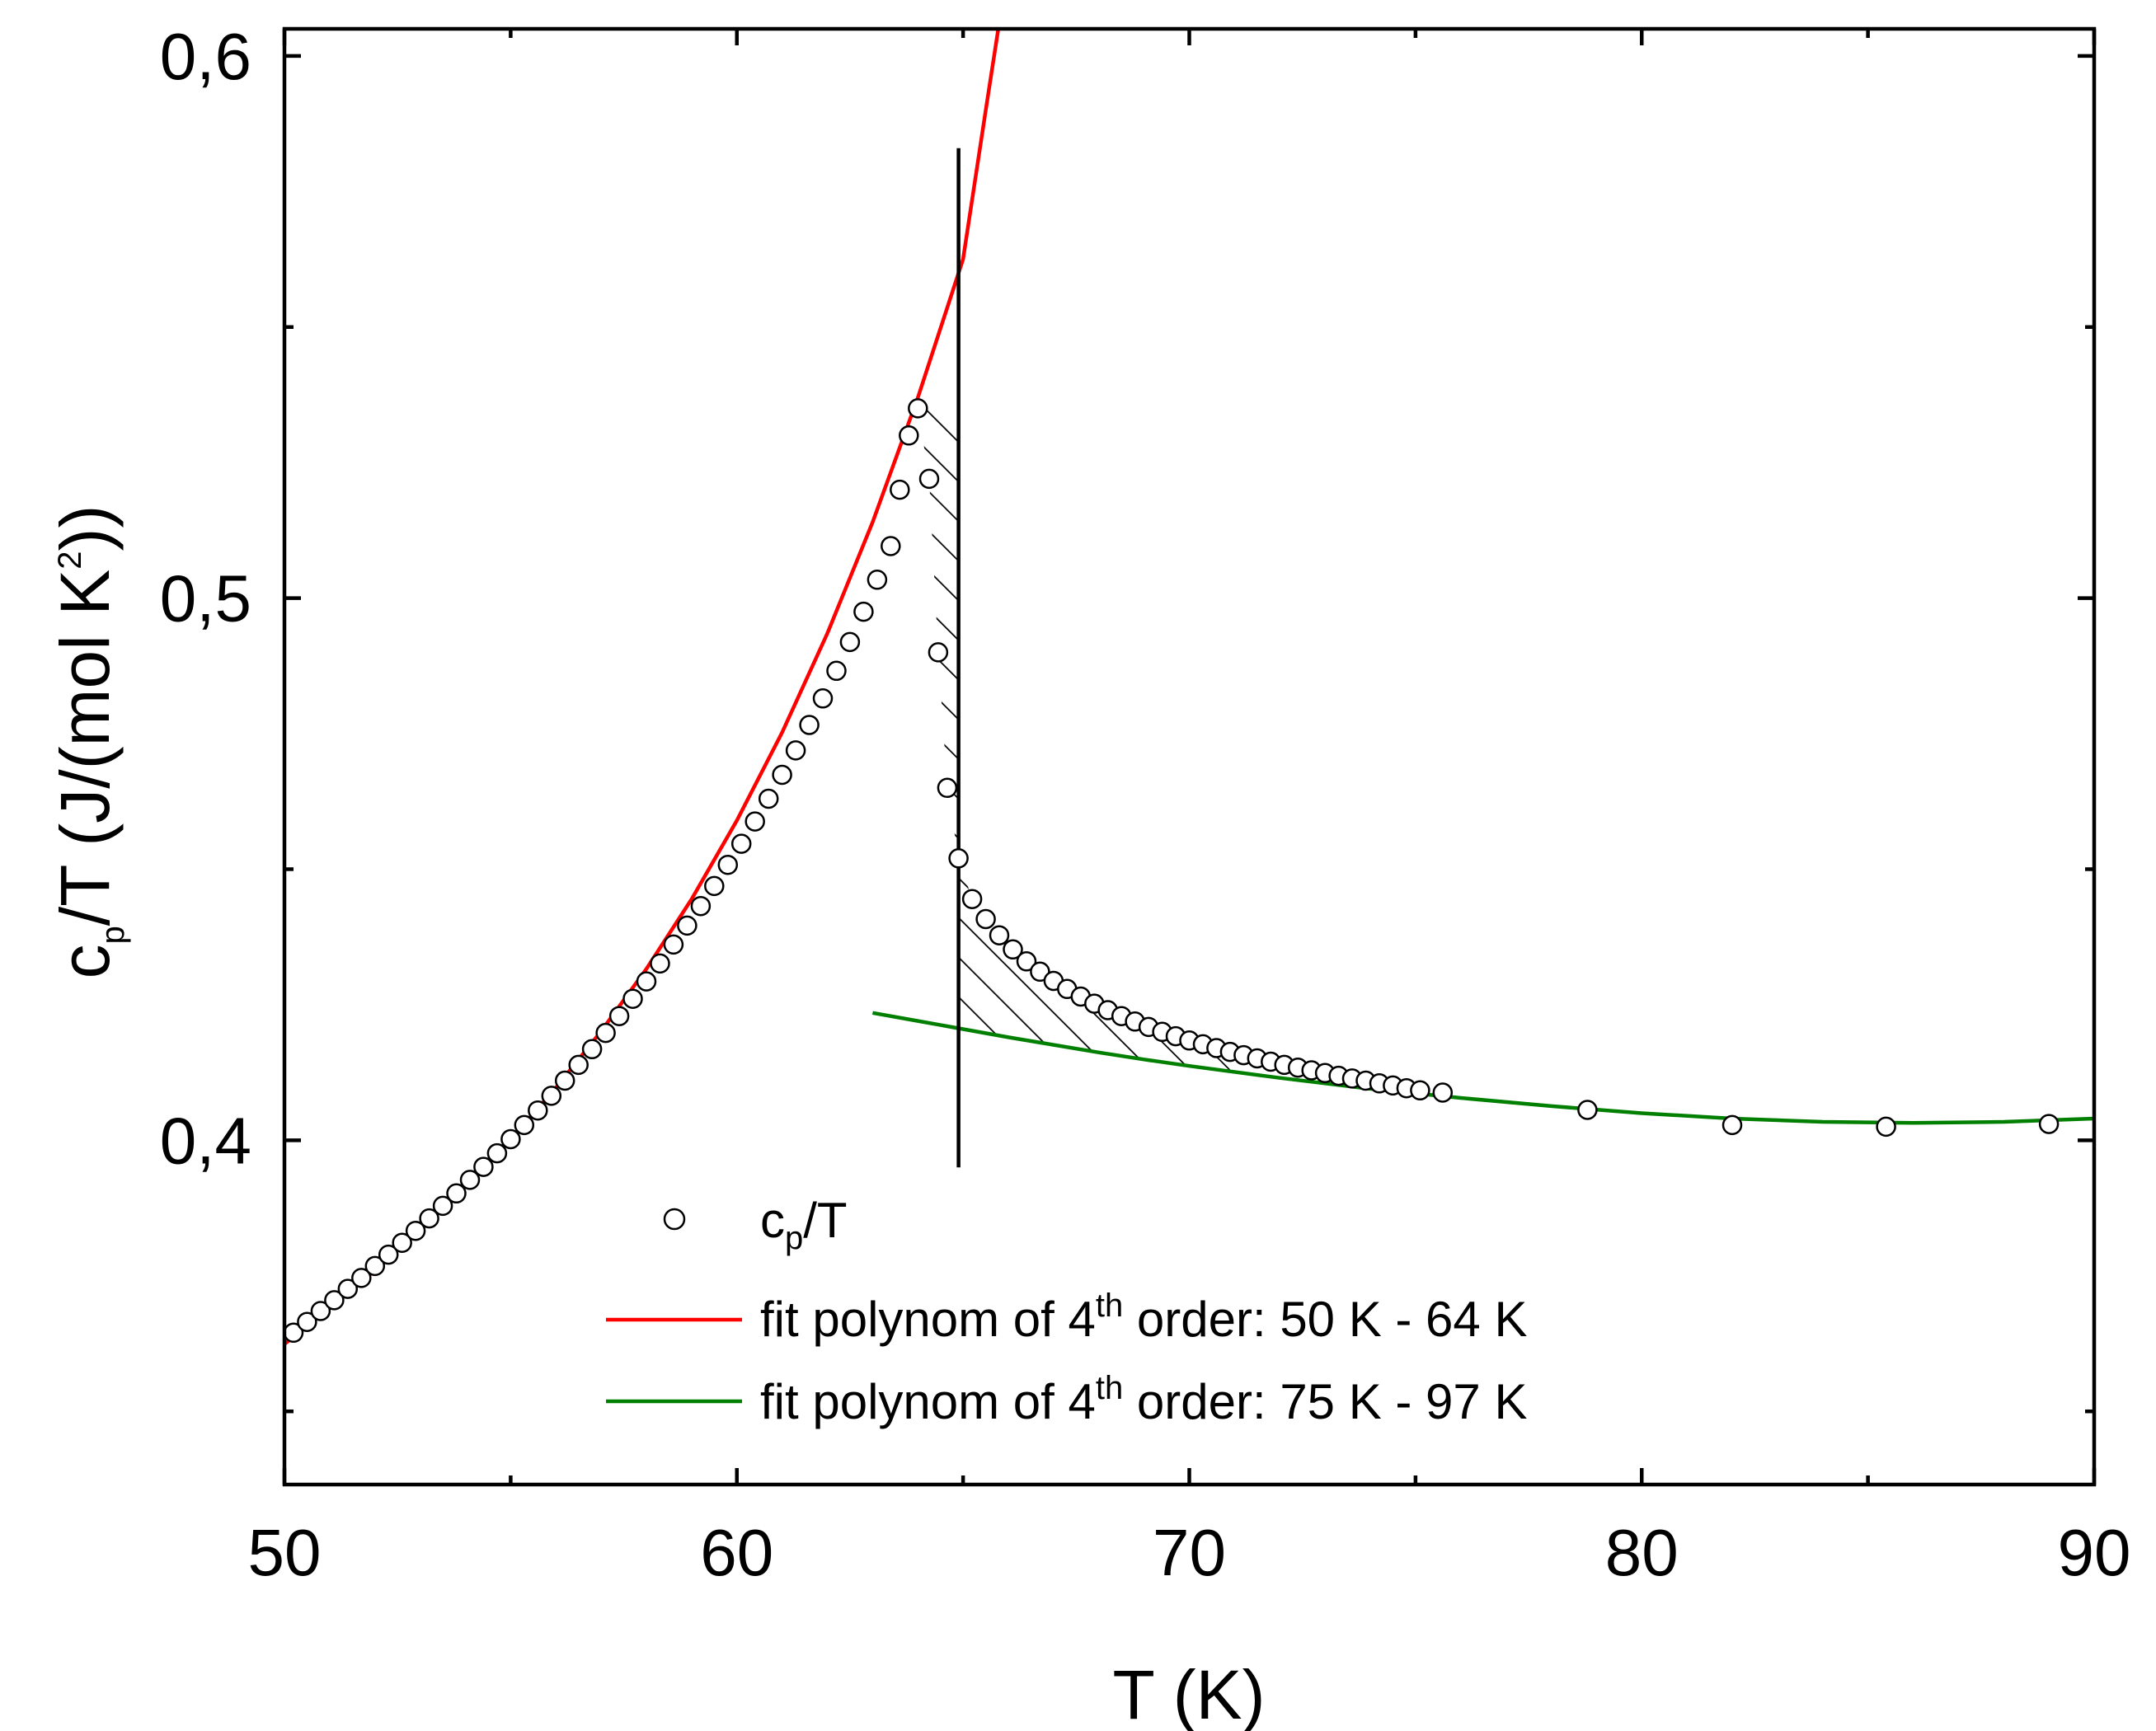 The image size is (2156, 1731). Describe the element at coordinates (285, 1552) in the screenshot. I see `x-tick-label: 50` at that location.